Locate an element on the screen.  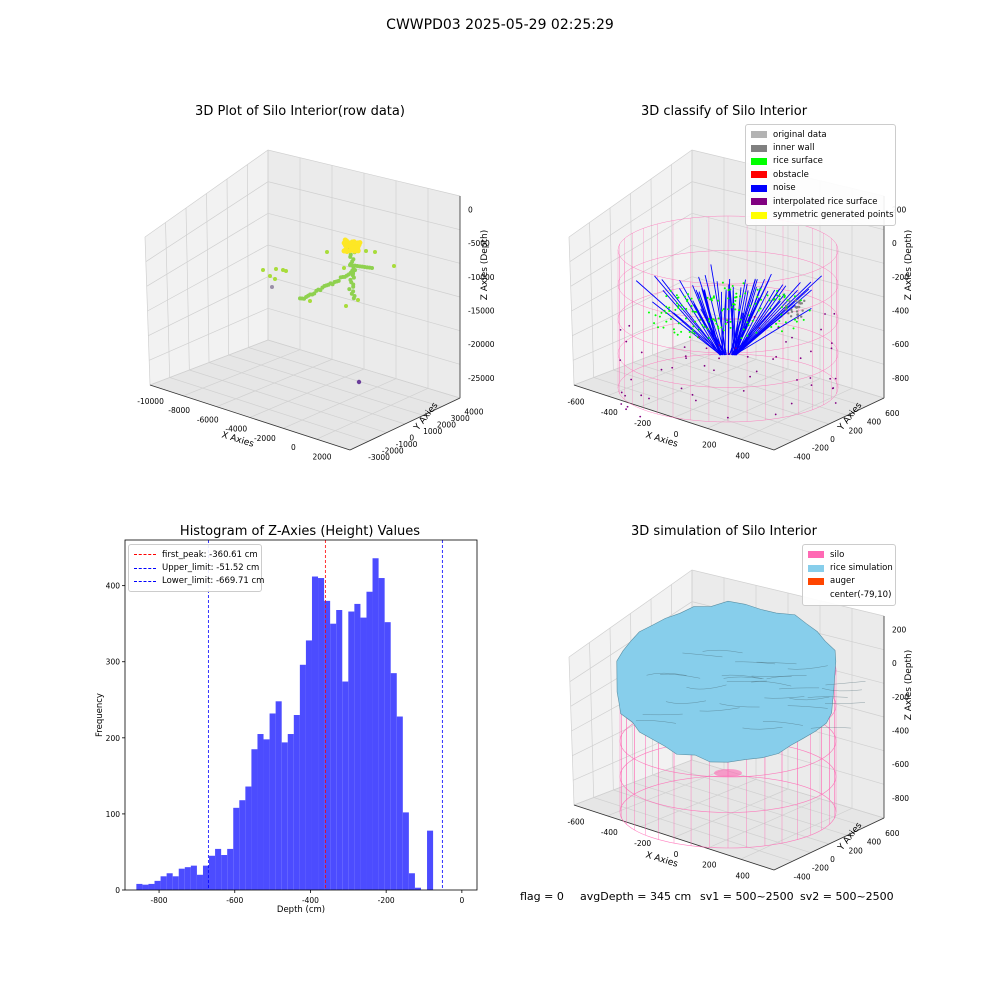
histogram-x-tick: 0 is located at coordinates (461, 900).